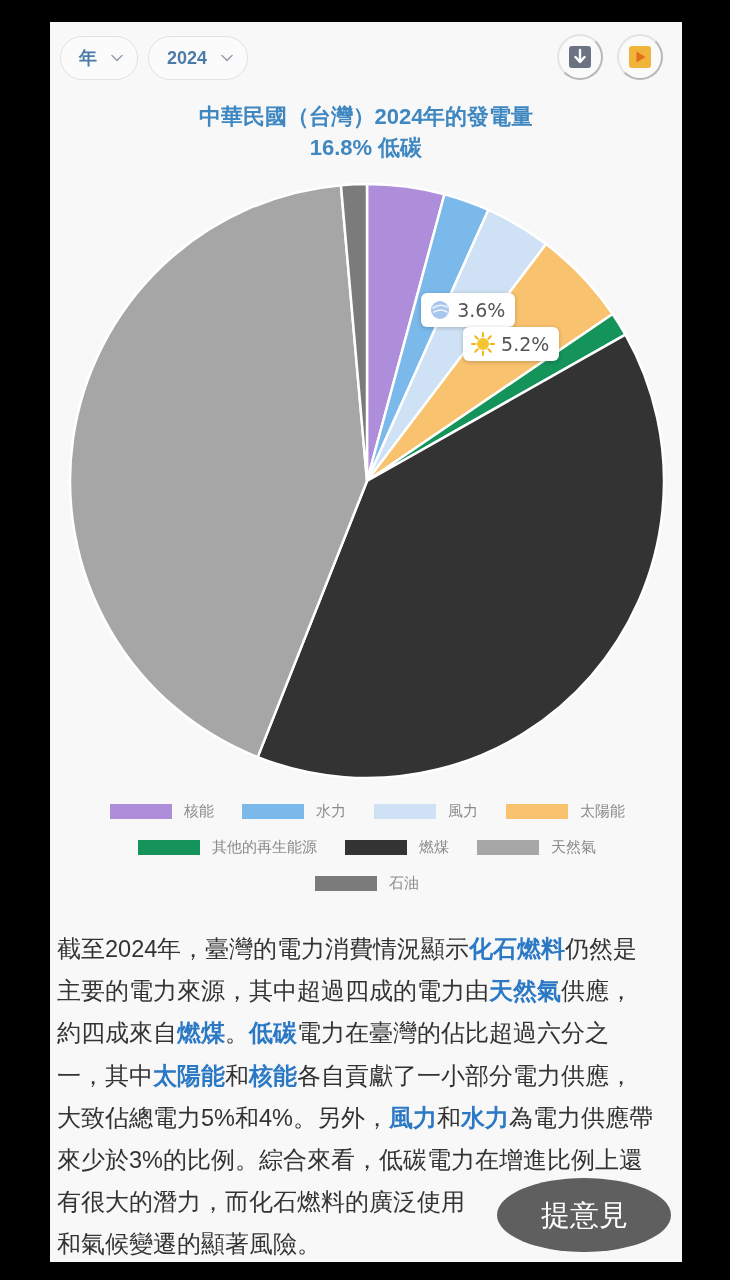  I want to click on legend-label: 石油, so click(404, 883).